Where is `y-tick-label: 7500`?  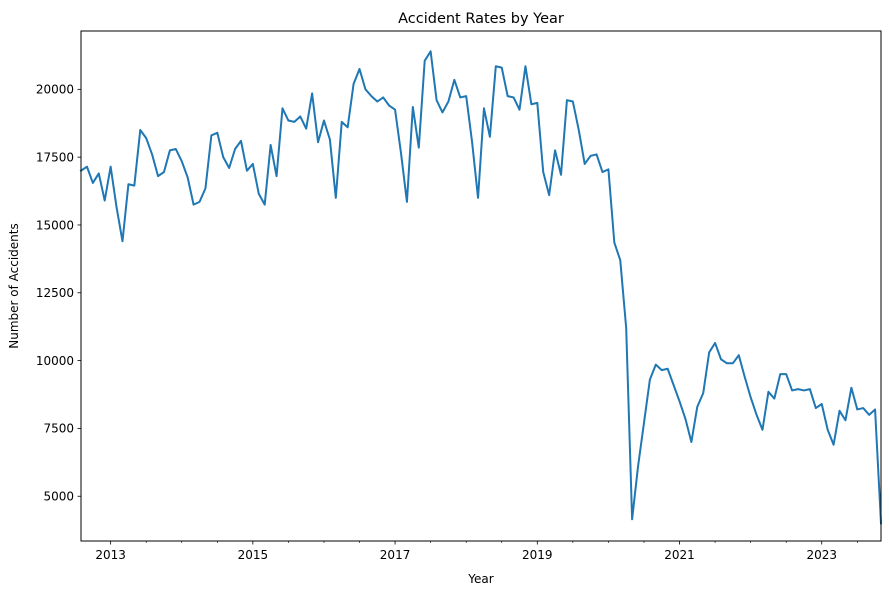 y-tick-label: 7500 is located at coordinates (58, 429).